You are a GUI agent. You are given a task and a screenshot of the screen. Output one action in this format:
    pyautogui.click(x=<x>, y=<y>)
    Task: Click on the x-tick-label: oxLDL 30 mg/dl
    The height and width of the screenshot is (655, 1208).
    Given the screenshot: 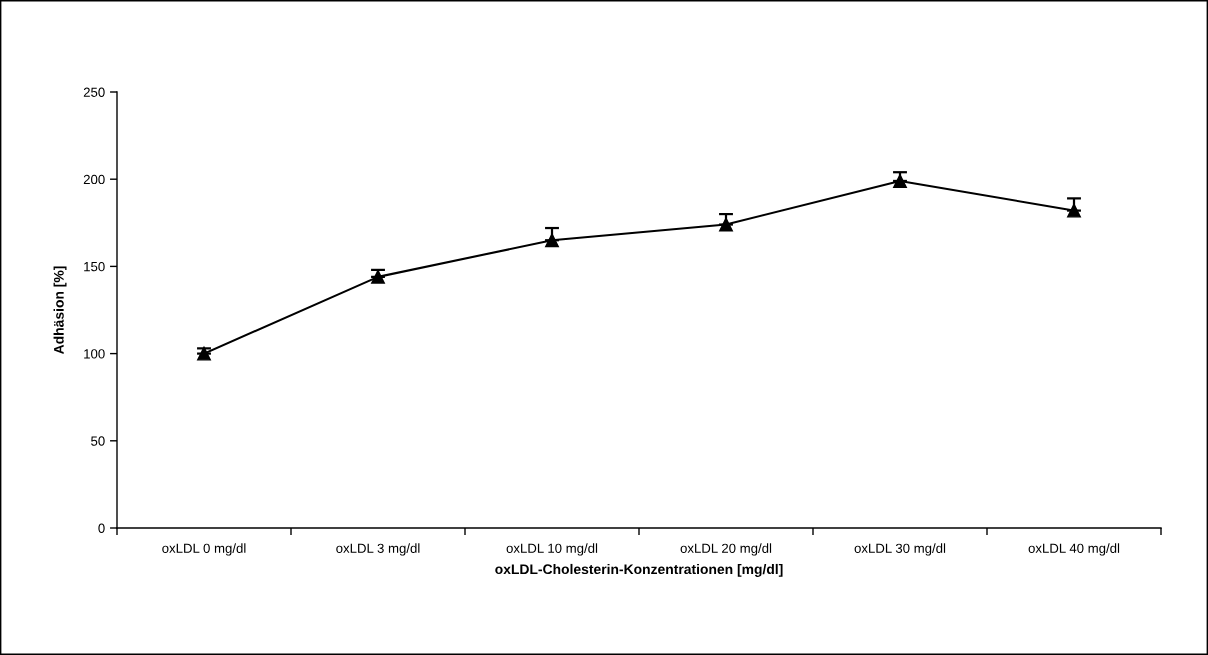 What is the action you would take?
    pyautogui.click(x=900, y=549)
    